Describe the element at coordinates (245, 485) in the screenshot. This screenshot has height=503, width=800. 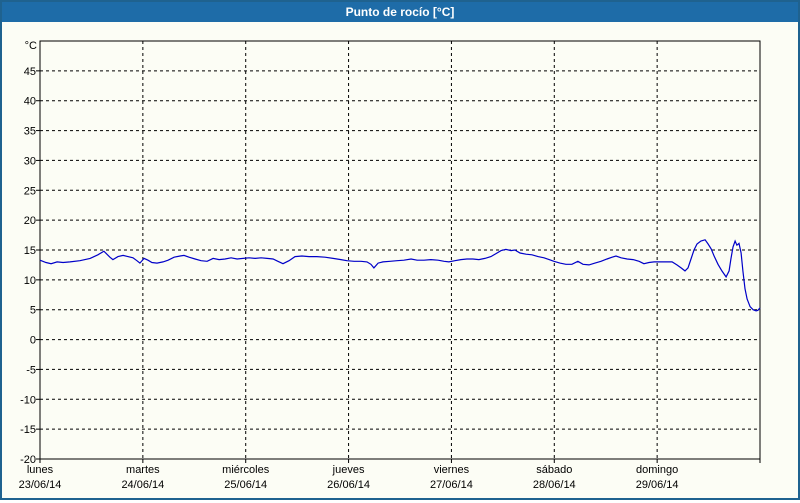
I see `day-date-label: 25/06/14` at that location.